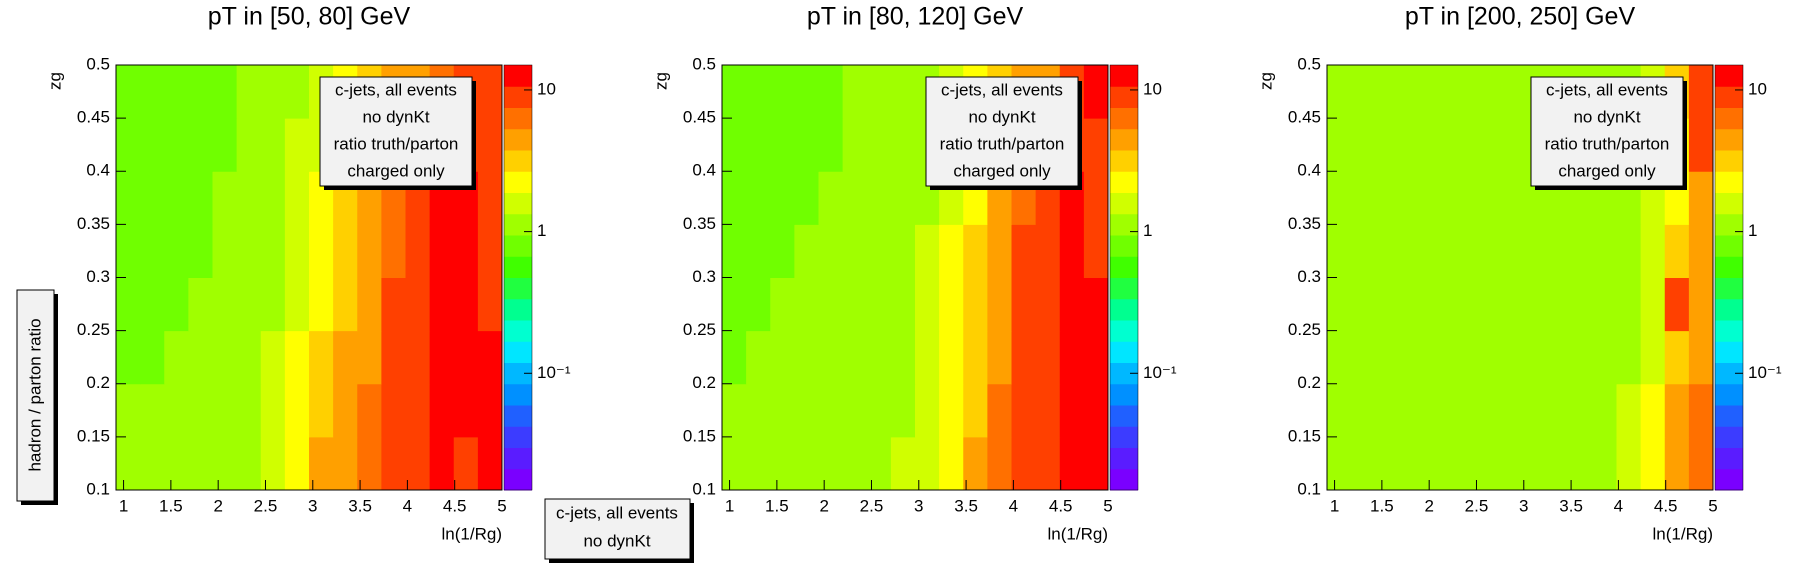  What do you see at coordinates (360, 505) in the screenshot?
I see `x-tick-label: 3.5` at bounding box center [360, 505].